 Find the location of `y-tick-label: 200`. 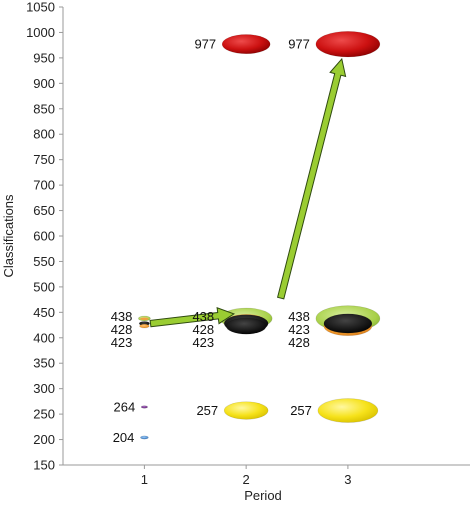

y-tick-label: 200 is located at coordinates (44, 439).